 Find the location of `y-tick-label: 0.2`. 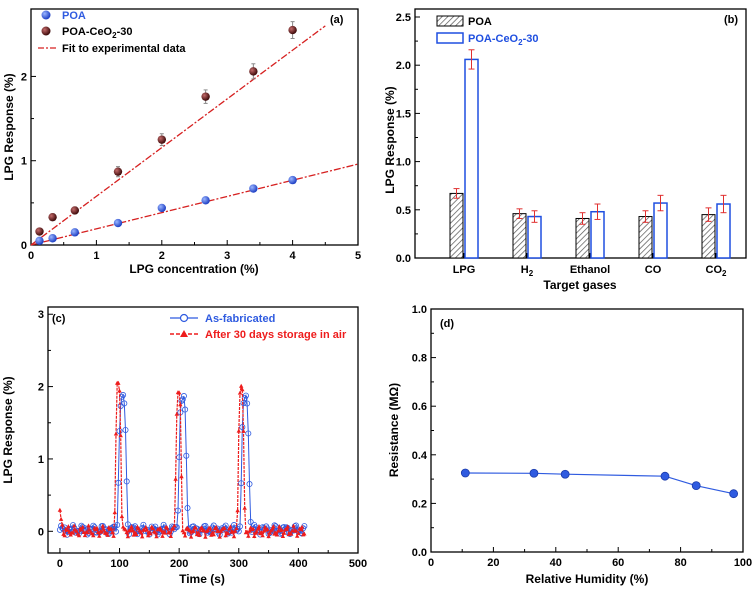

y-tick-label: 0.2 is located at coordinates (419, 504).